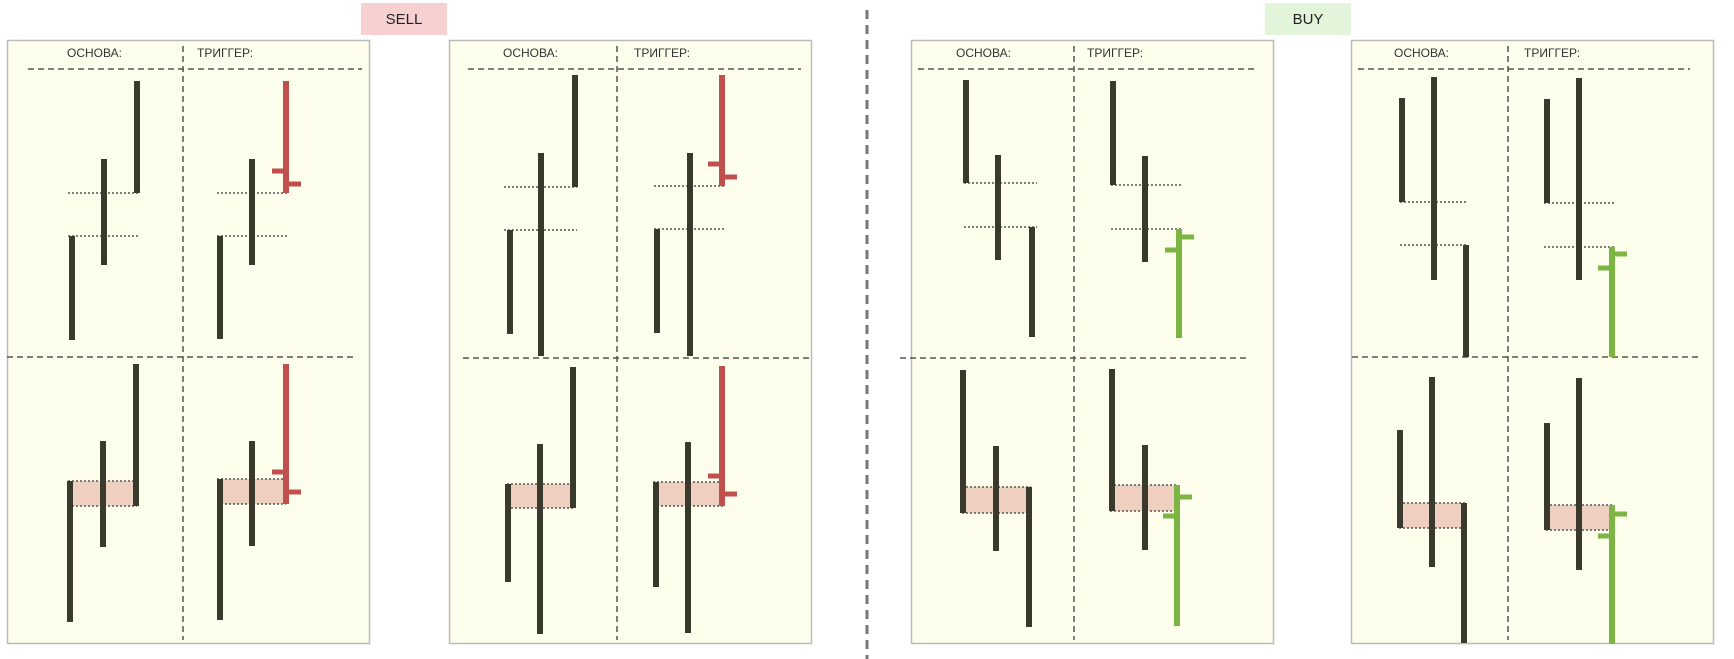 This screenshot has height=659, width=1734. What do you see at coordinates (530, 53) in the screenshot?
I see `panel-2-base-header: ОСНОВА:` at bounding box center [530, 53].